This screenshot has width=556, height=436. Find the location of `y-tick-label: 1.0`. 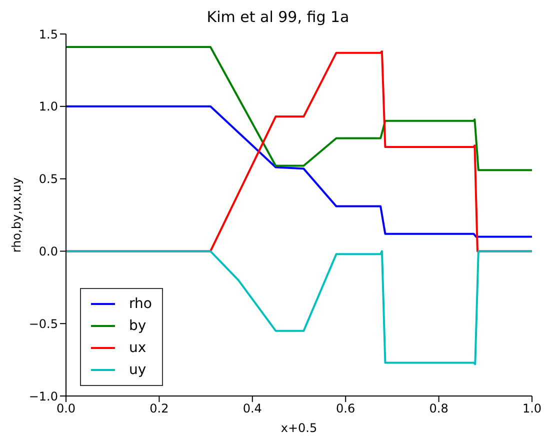

y-tick-label: 1.0 is located at coordinates (48, 107).